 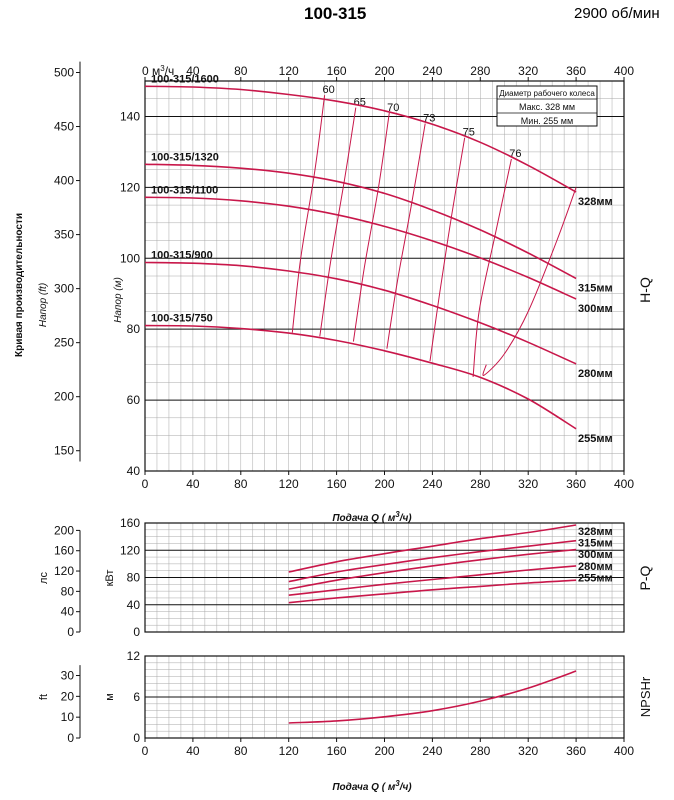 I want to click on npsh-ym-tick-label: 6, so click(x=136, y=697).